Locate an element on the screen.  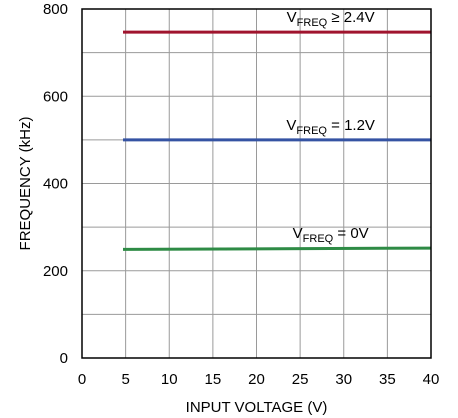
series-annotation: VFREQ = 1.2V is located at coordinates (330, 127).